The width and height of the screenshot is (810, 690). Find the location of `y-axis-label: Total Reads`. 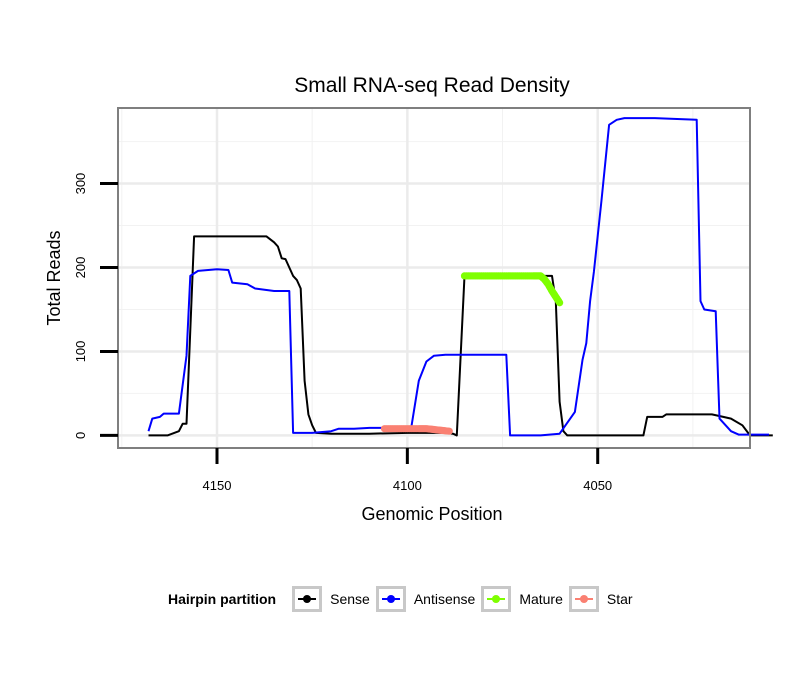

y-axis-label: Total Reads is located at coordinates (54, 277).